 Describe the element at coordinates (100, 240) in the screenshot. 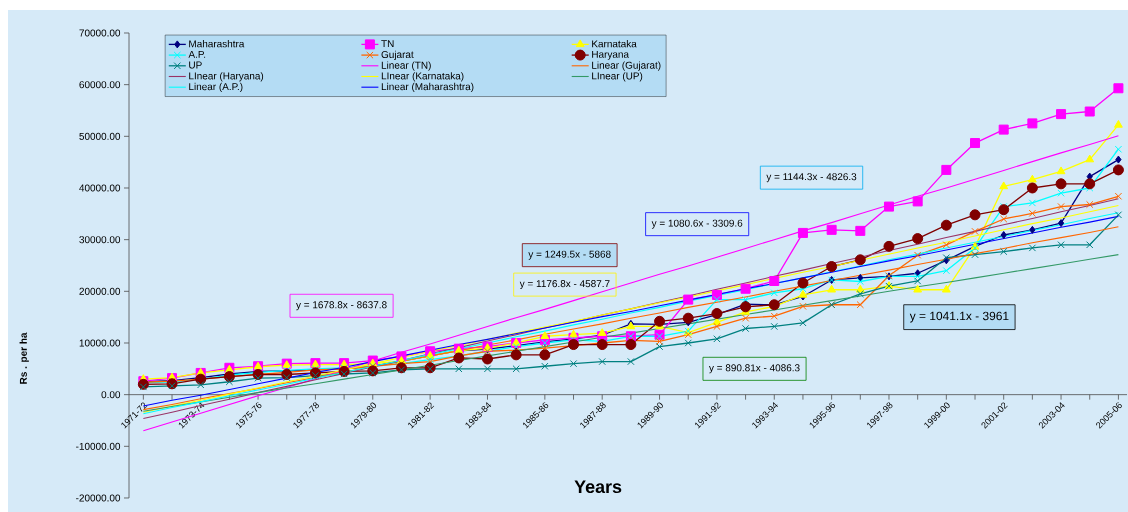

I see `y-tick-label: 30000.00` at that location.